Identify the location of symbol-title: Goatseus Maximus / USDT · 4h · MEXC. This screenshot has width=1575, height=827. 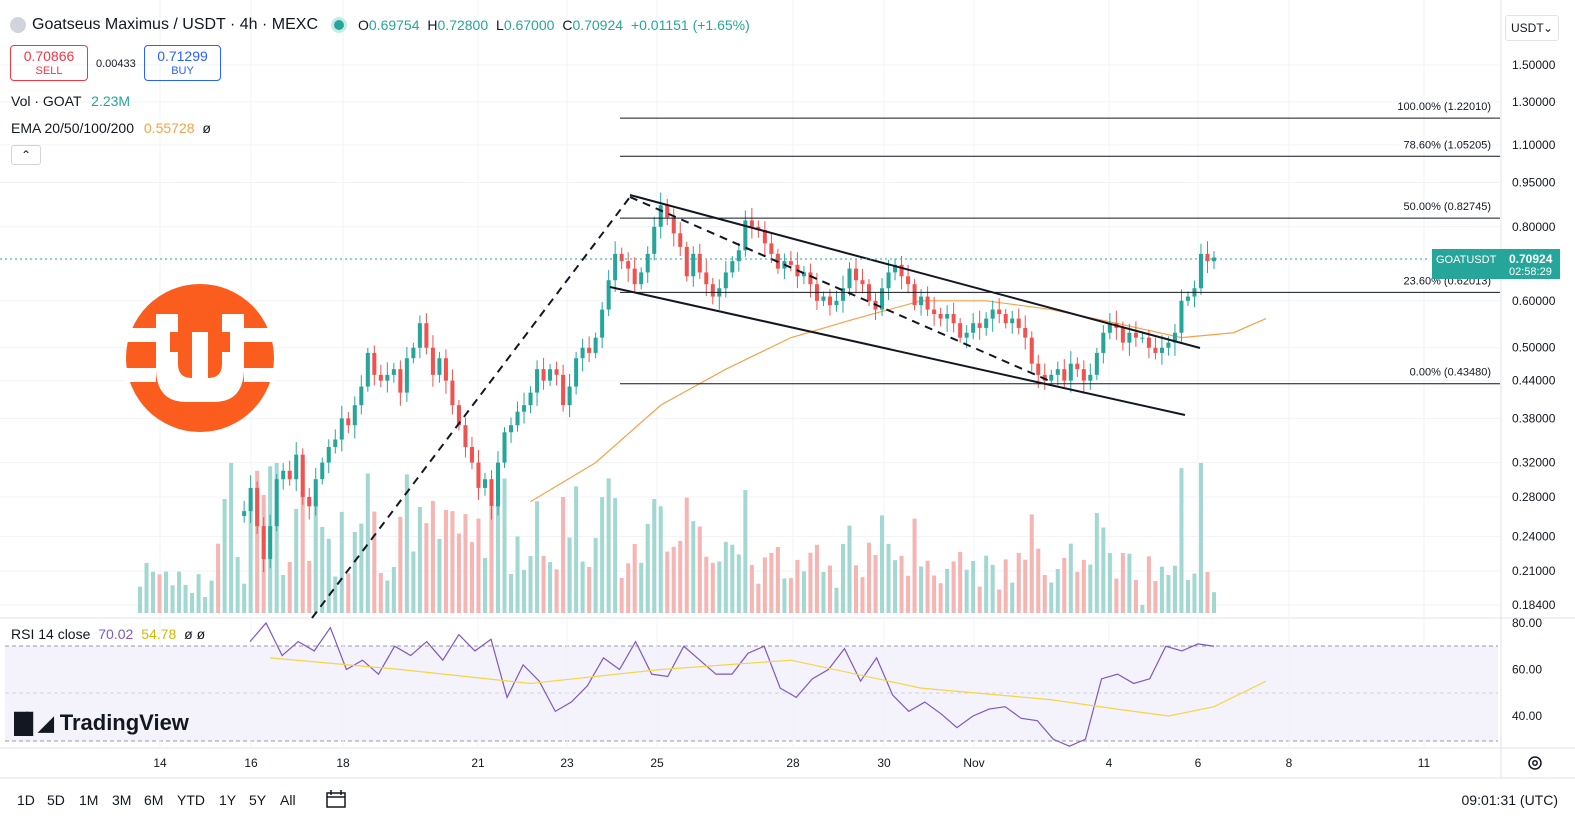
(175, 24).